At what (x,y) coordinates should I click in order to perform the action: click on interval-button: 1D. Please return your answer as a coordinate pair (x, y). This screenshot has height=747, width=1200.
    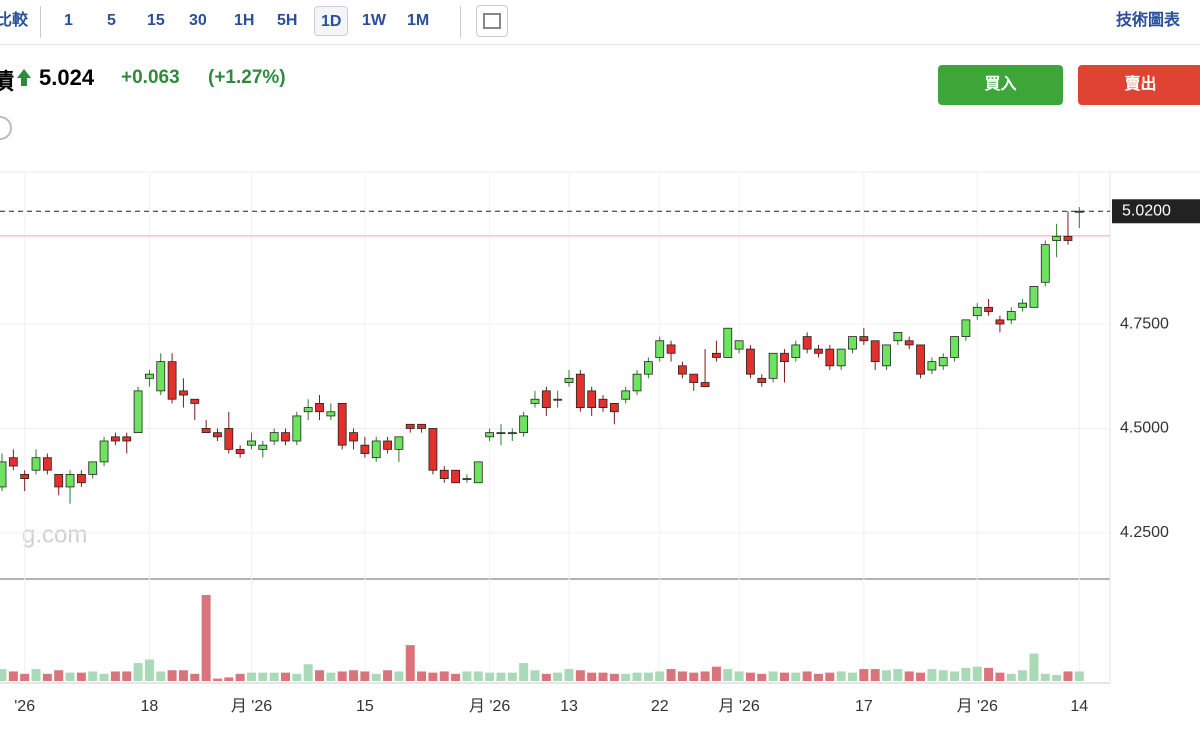
    Looking at the image, I should click on (331, 21).